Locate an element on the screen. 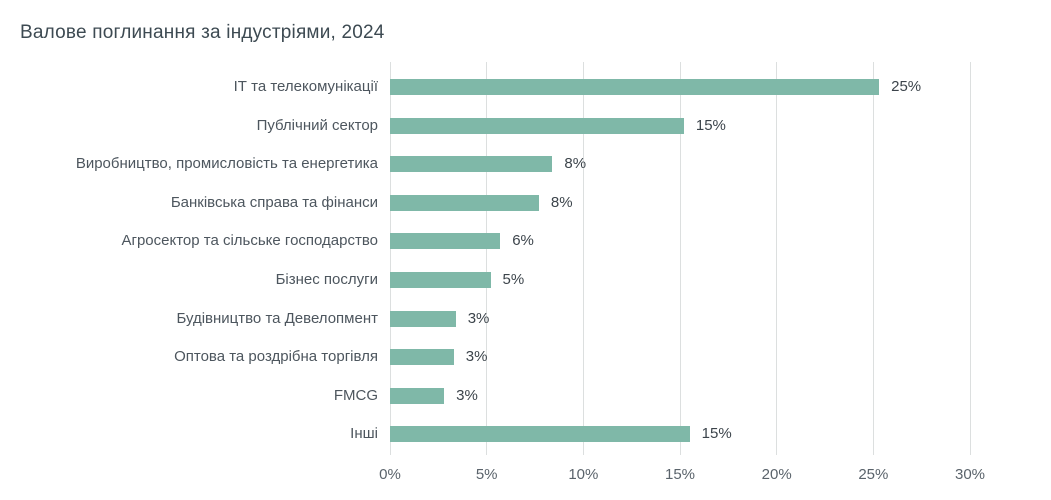  x-axis-tick-label: 5% is located at coordinates (486, 474).